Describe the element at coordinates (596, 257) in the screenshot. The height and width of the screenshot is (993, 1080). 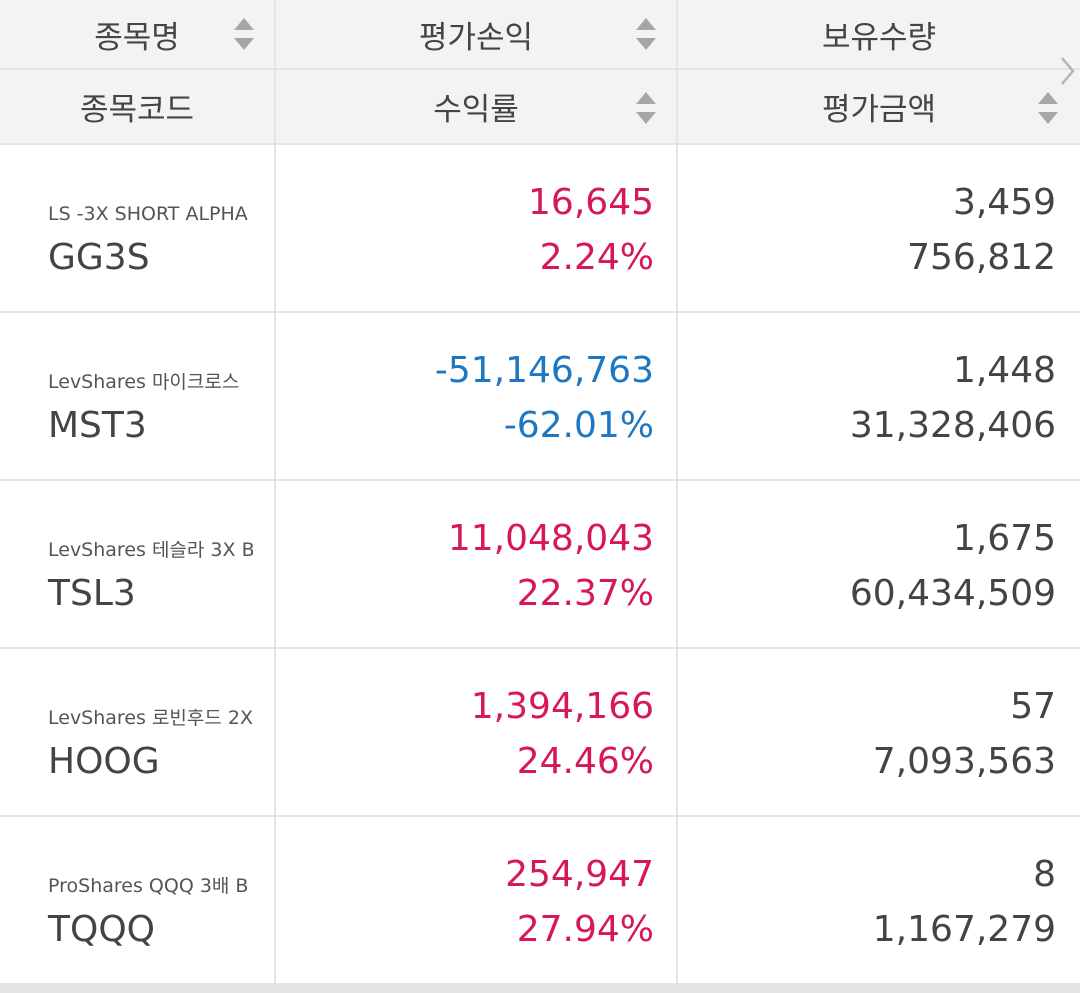
I see `return-rate: 2.24%` at that location.